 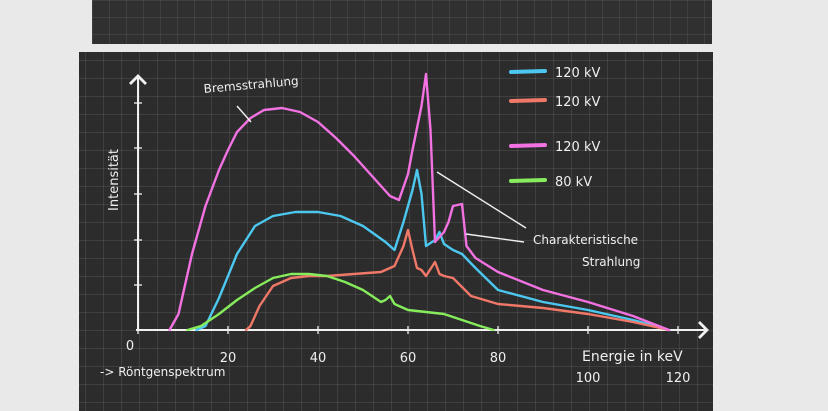 What do you see at coordinates (130, 346) in the screenshot?
I see `x-tick-label: 0` at bounding box center [130, 346].